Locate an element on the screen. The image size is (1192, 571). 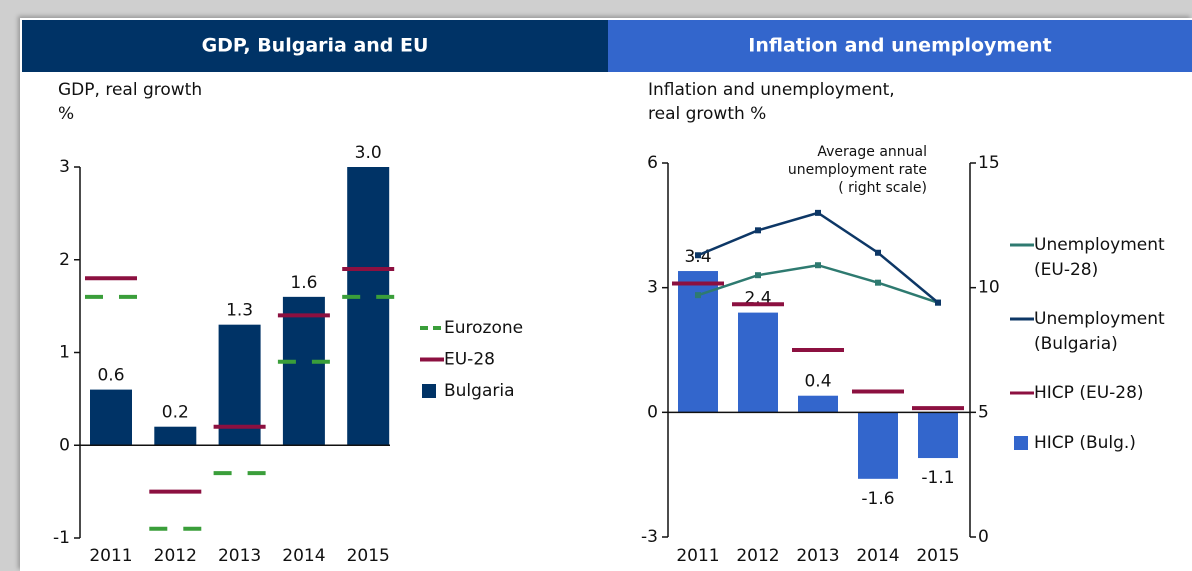
legend-label: Unemployment (Bulgaria) is located at coordinates (1099, 331).